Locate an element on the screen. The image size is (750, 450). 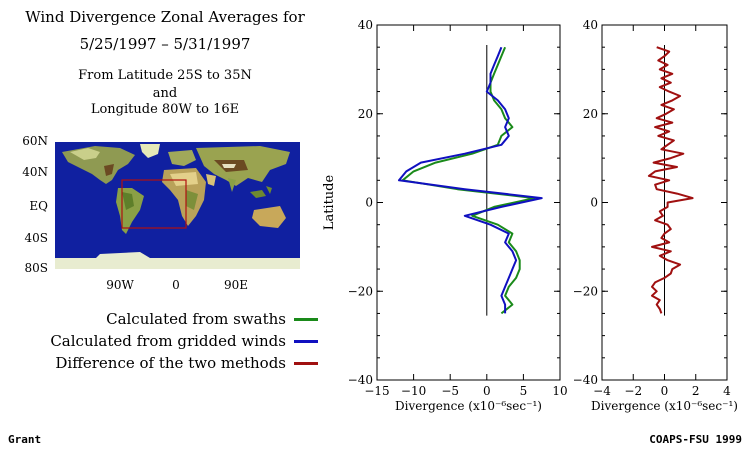
region-line-3: Longitude 80W to 16E is located at coordinates (165, 109).